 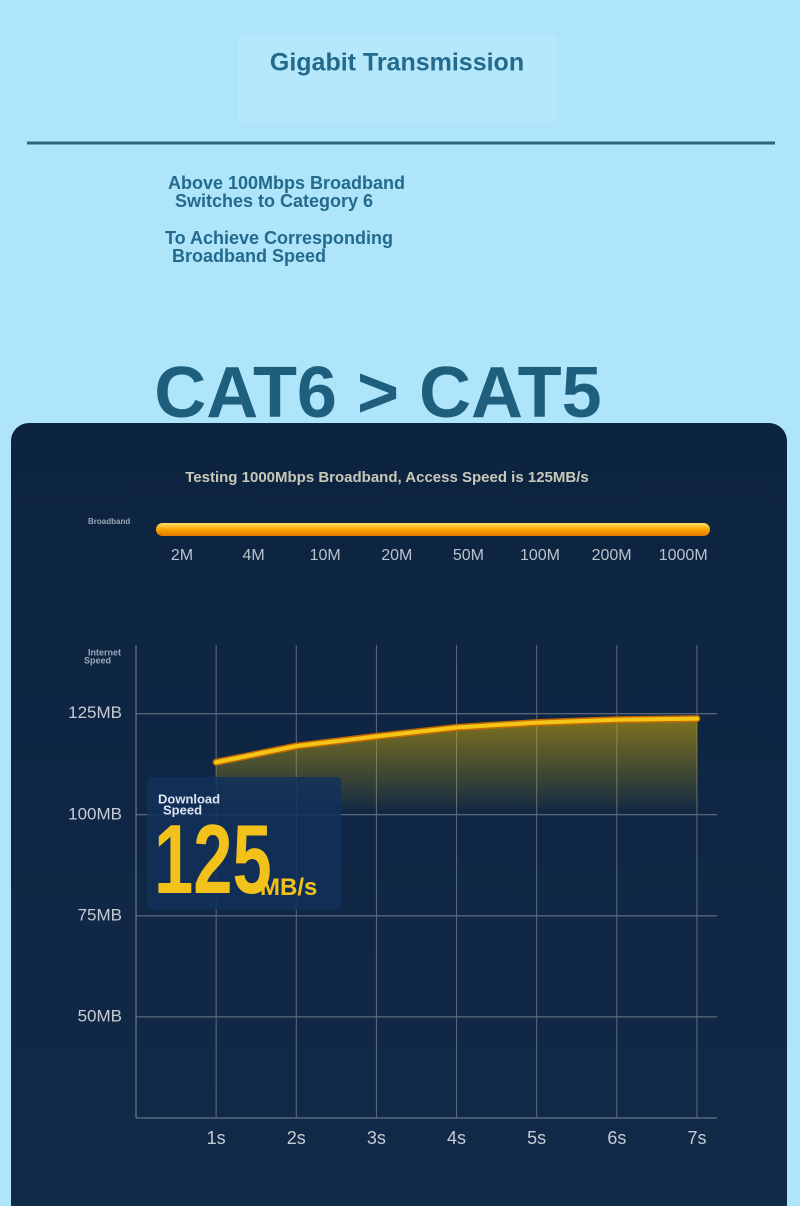 I want to click on x-tick-label: 7s, so click(x=696, y=1138).